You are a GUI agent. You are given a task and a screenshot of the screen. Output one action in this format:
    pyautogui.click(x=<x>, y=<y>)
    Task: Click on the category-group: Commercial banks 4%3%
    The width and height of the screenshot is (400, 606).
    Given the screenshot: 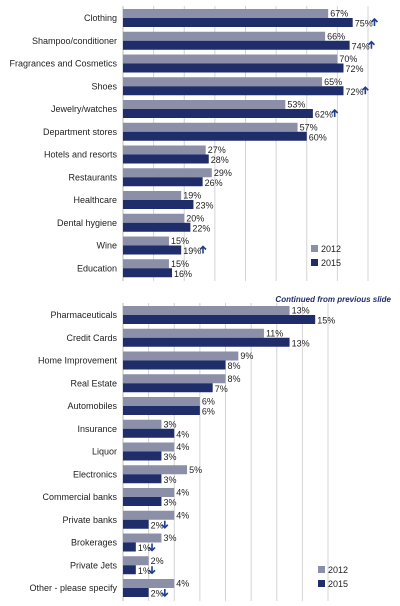 What is the action you would take?
    pyautogui.click(x=115, y=498)
    